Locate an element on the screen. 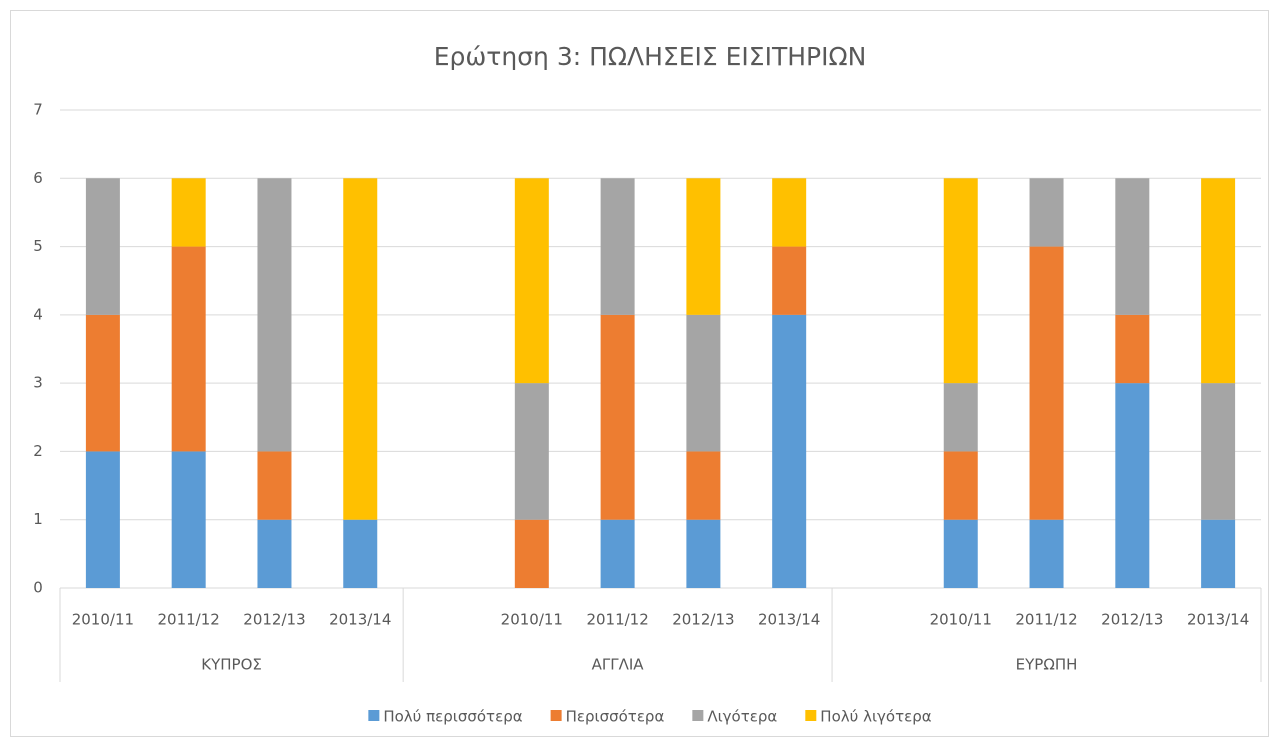 This screenshot has width=1279, height=747. y-tick-label: 7 is located at coordinates (38, 110).